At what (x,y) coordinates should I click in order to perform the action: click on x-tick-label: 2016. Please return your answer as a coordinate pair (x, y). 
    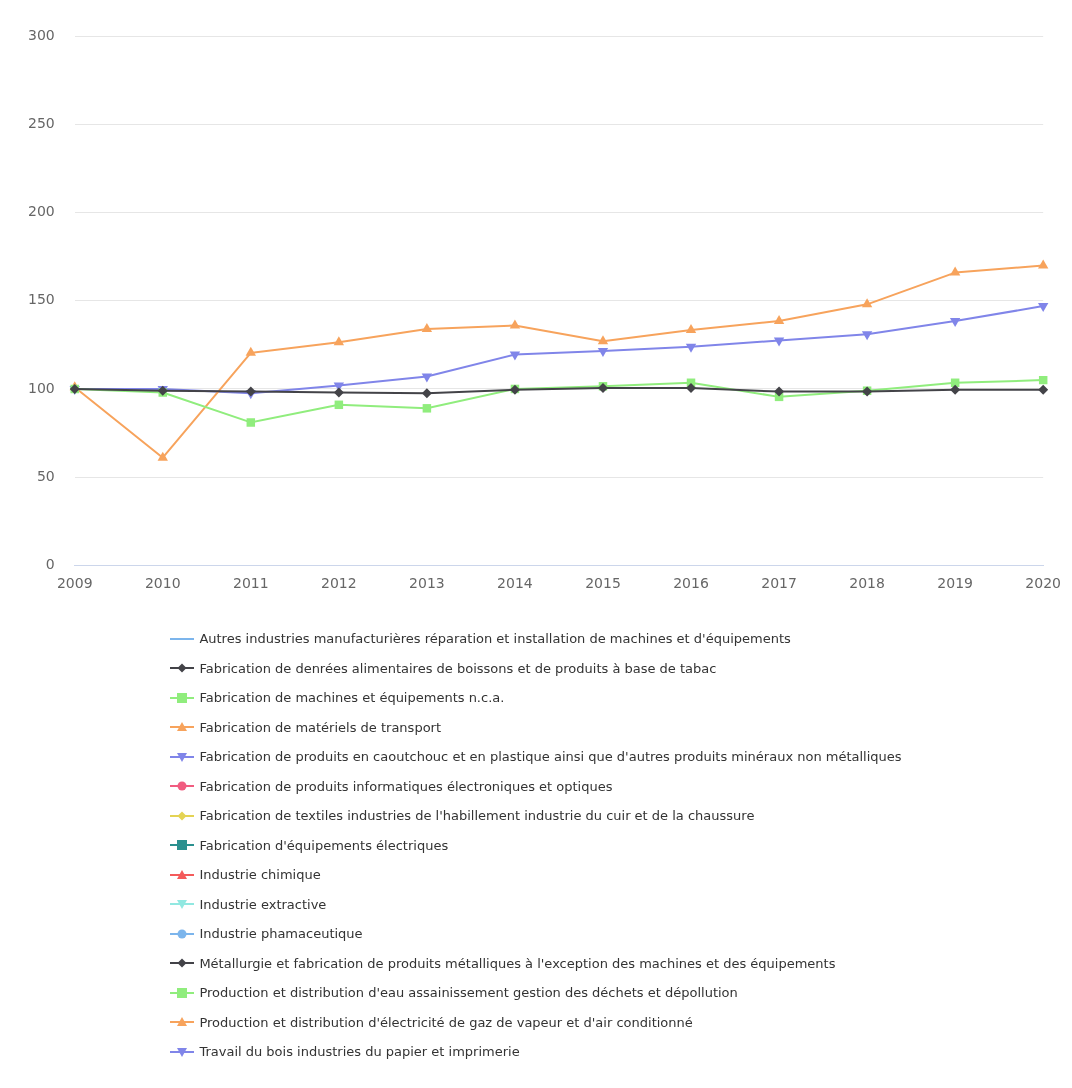
    Looking at the image, I should click on (691, 583).